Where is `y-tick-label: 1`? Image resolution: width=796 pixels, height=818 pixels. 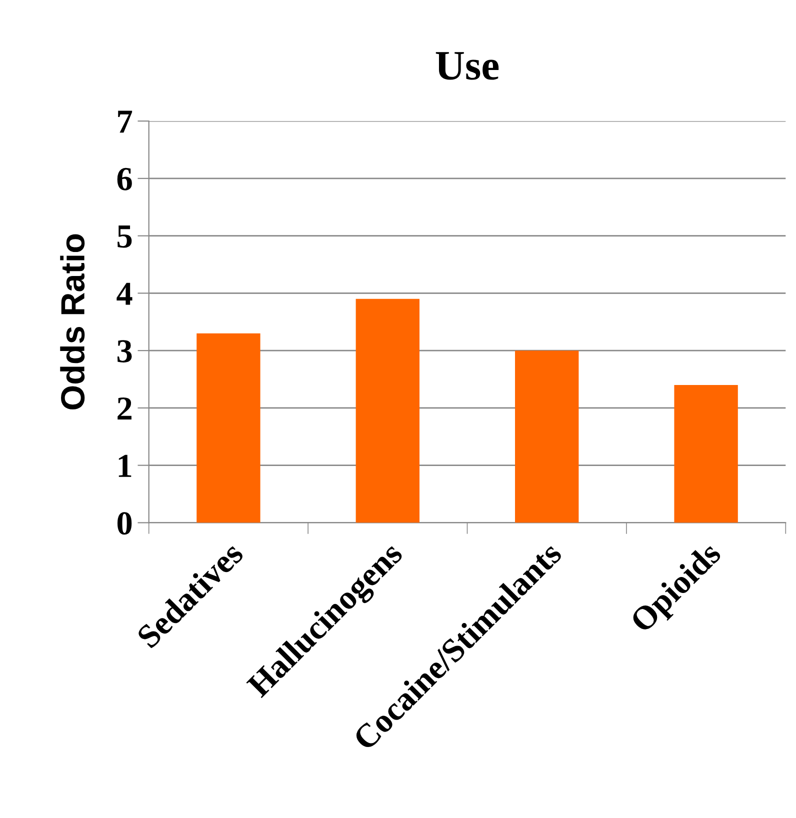 y-tick-label: 1 is located at coordinates (125, 465).